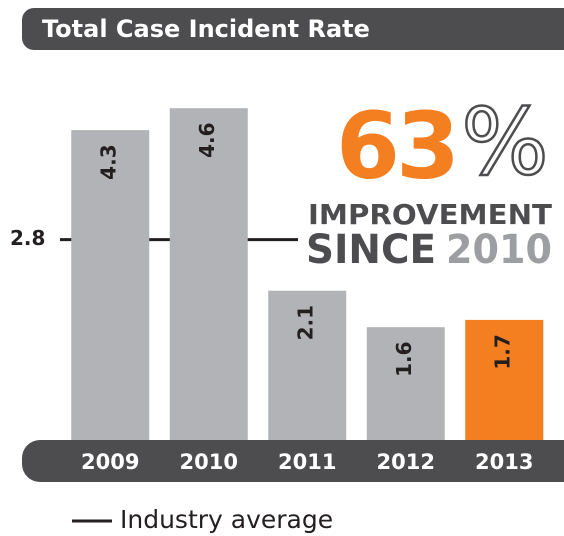 The height and width of the screenshot is (536, 564). Describe the element at coordinates (207, 139) in the screenshot. I see `value-label: 4.6` at that location.